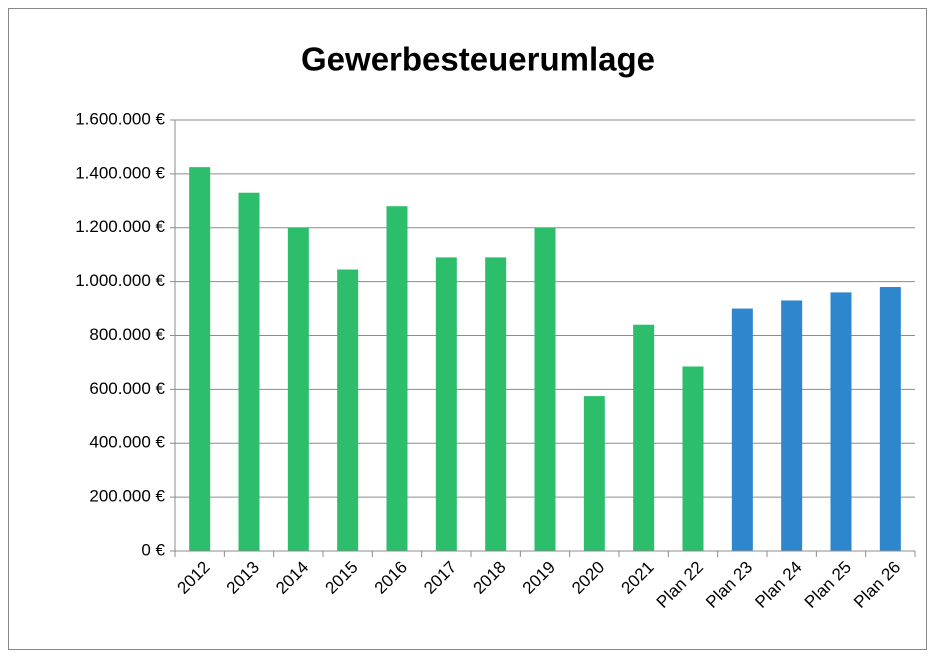  I want to click on y-tick-label: 1.200.000 €, so click(120, 226).